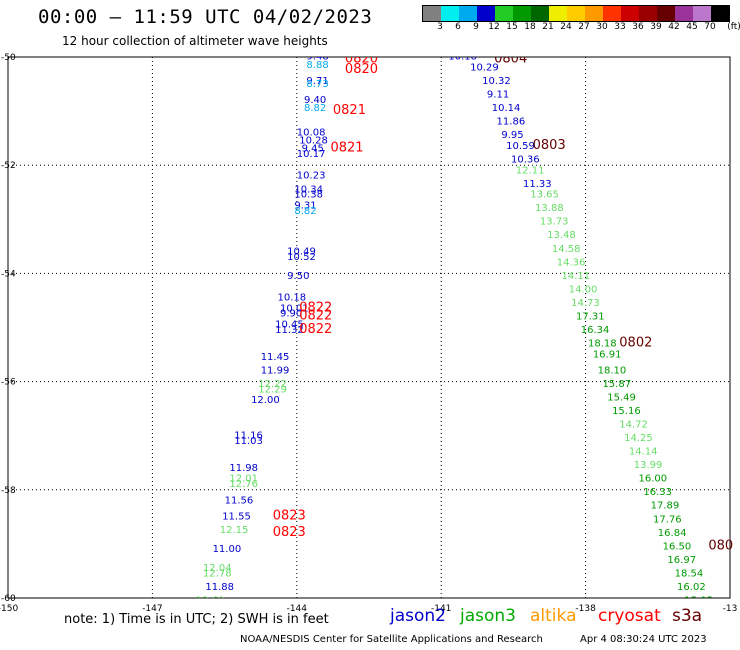 Image resolution: width=740 pixels, height=650 pixels. I want to click on y-tick-label: -56, so click(8, 383).